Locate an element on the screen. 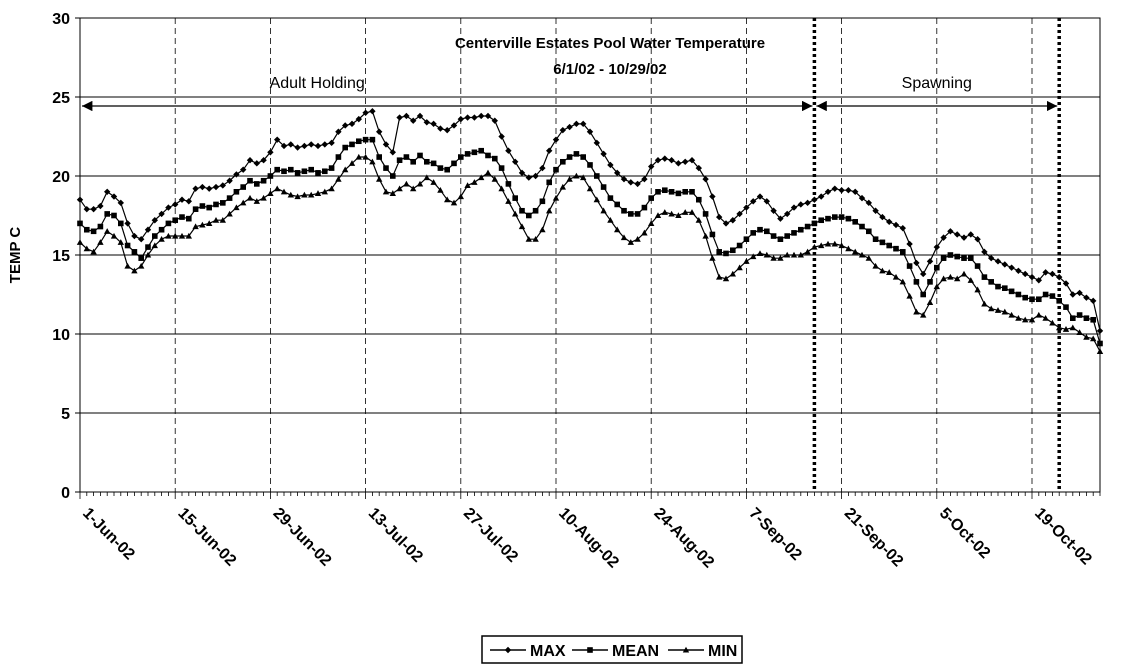 This screenshot has height=665, width=1123. annotation-label: Spawning is located at coordinates (937, 83).